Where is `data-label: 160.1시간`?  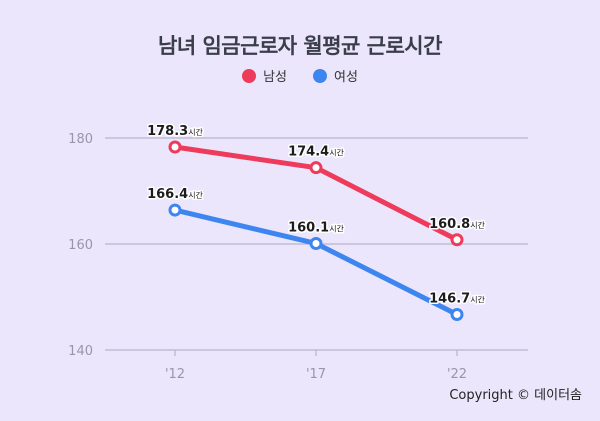
data-label: 160.1시간 is located at coordinates (316, 227).